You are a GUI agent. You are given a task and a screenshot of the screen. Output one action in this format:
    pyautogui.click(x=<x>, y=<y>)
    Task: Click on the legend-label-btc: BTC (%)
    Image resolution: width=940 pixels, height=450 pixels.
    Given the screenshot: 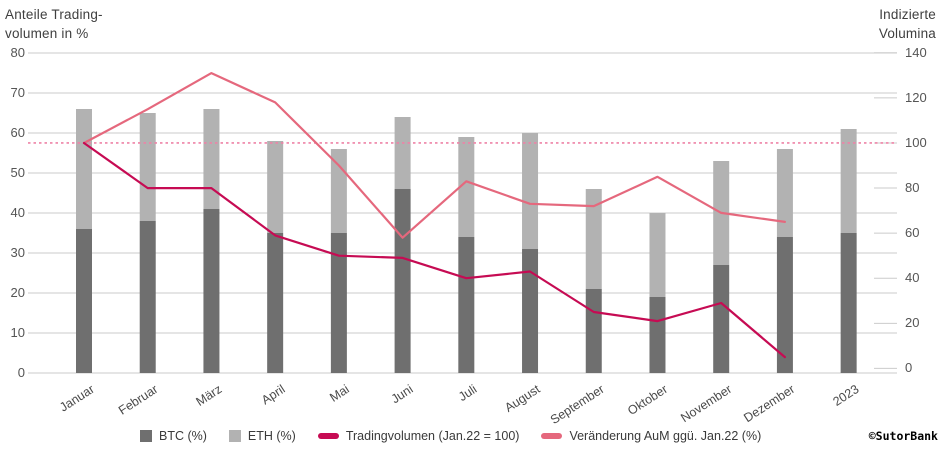 What is the action you would take?
    pyautogui.click(x=183, y=436)
    